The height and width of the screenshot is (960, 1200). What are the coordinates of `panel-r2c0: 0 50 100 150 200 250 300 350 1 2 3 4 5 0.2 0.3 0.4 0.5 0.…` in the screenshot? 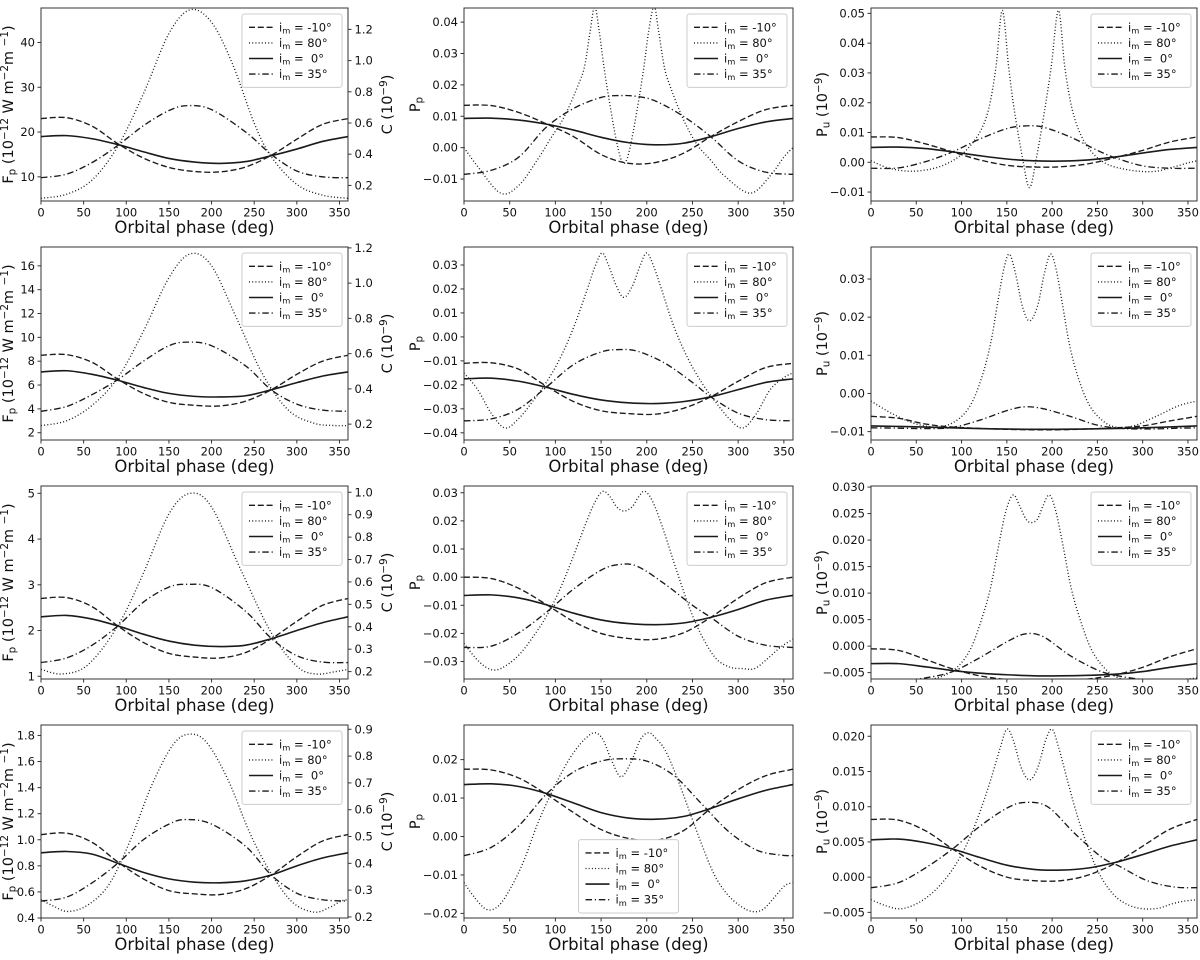 It's located at (200, 597).